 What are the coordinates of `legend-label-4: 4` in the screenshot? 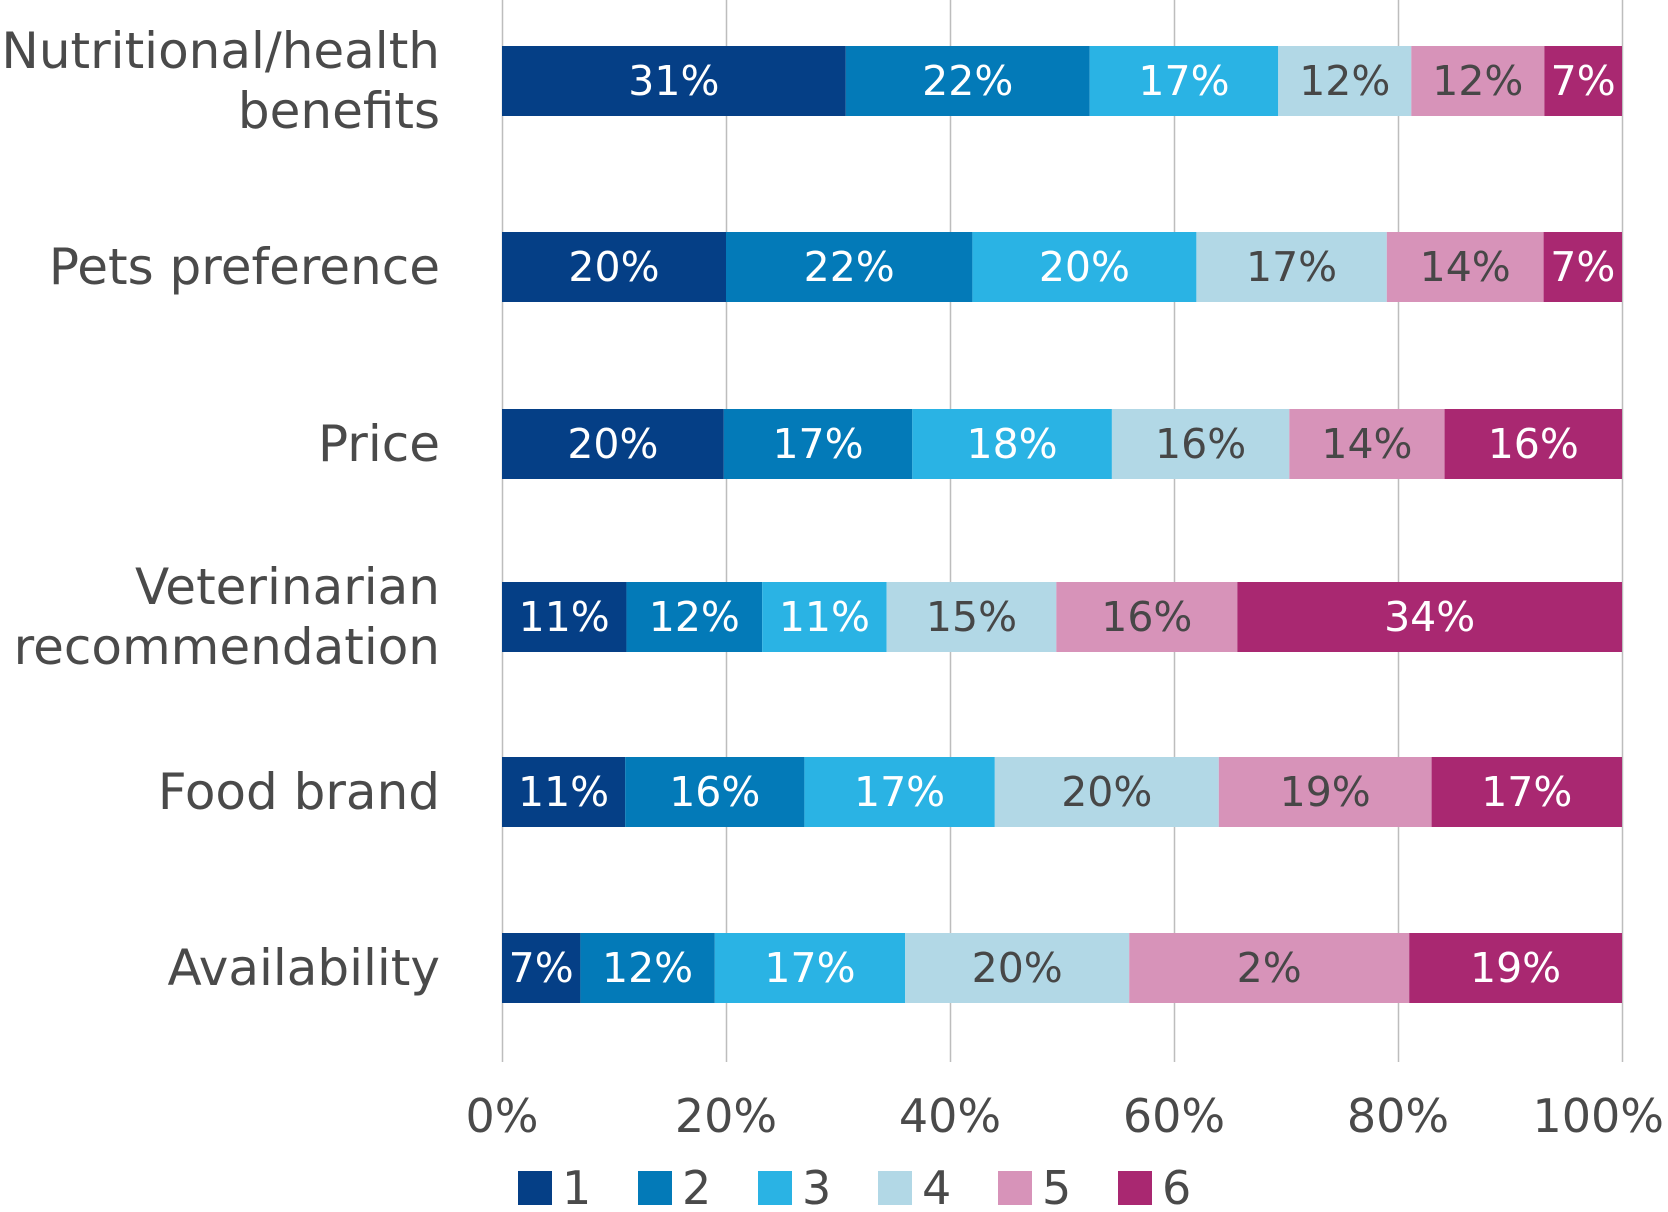 It's located at (936, 1186).